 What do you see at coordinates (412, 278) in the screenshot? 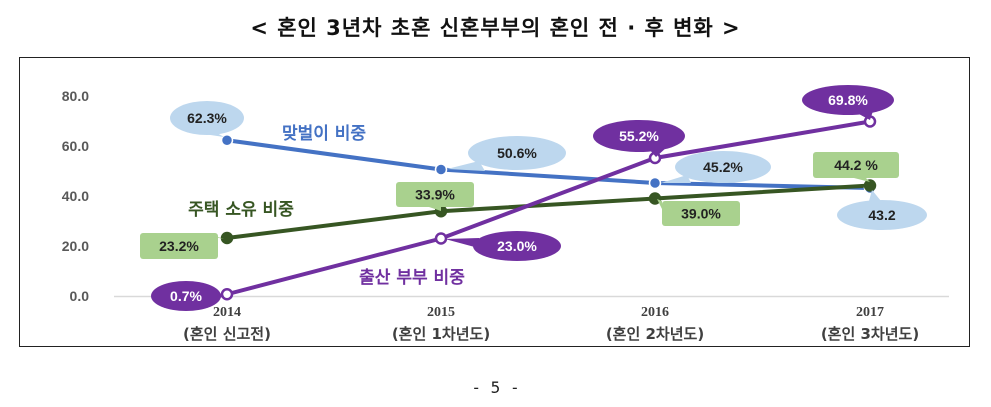
I see `series-name-label: 출산 부부 비중` at bounding box center [412, 278].